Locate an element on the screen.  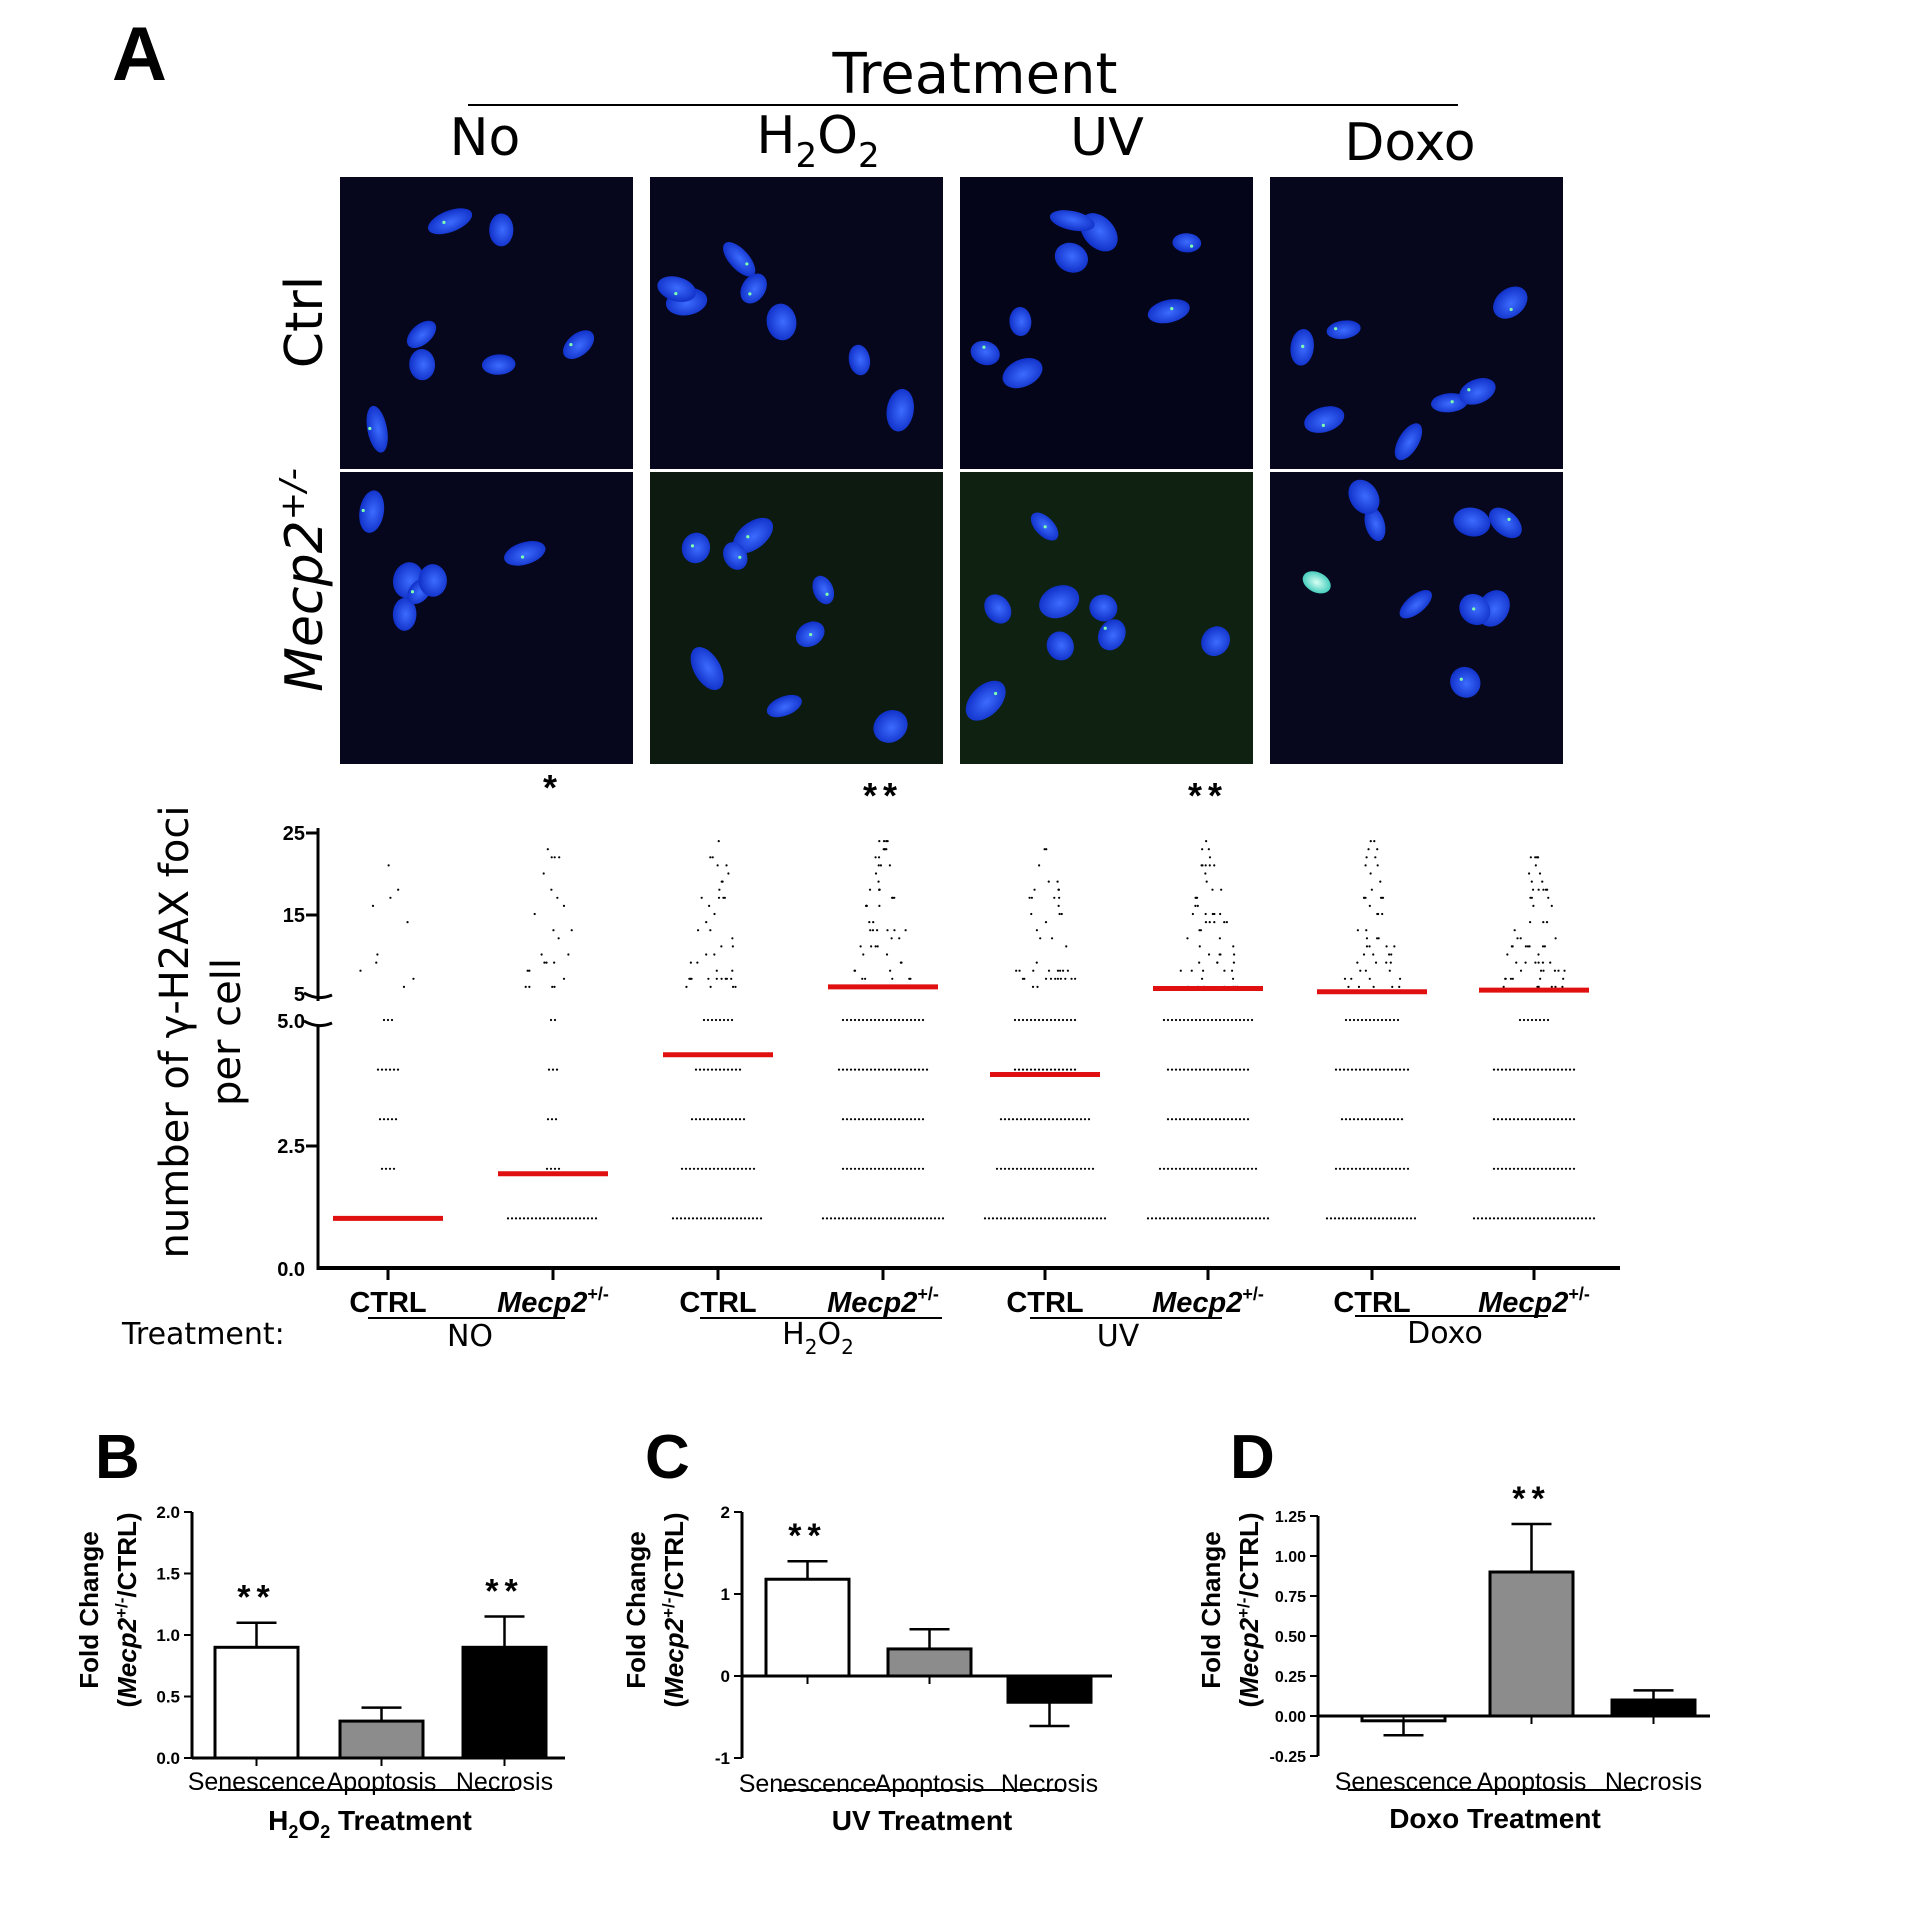
significance-mark: * is located at coordinates (553, 787).